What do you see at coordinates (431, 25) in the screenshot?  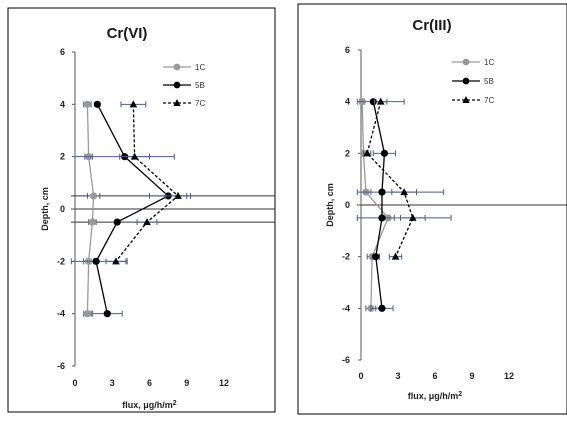 I see `chart-title: Cr(III)` at bounding box center [431, 25].